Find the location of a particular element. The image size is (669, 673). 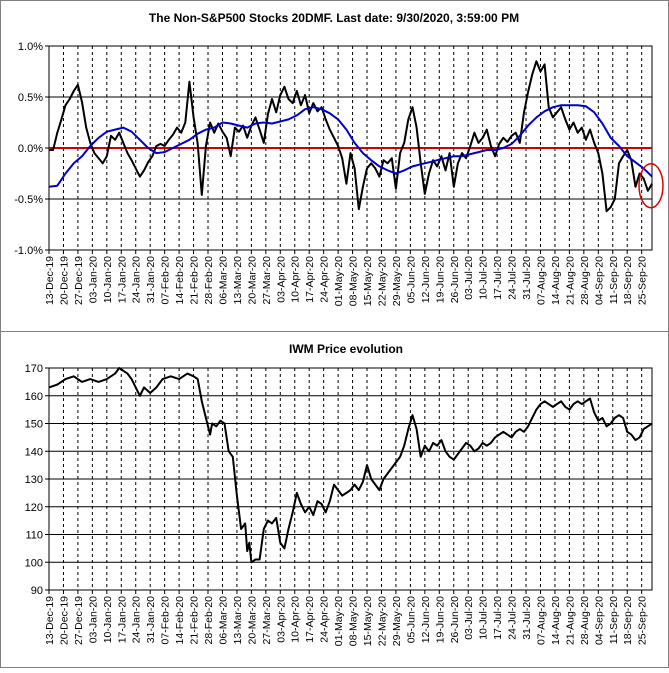

y-tick-label: 110 is located at coordinates (34, 536).